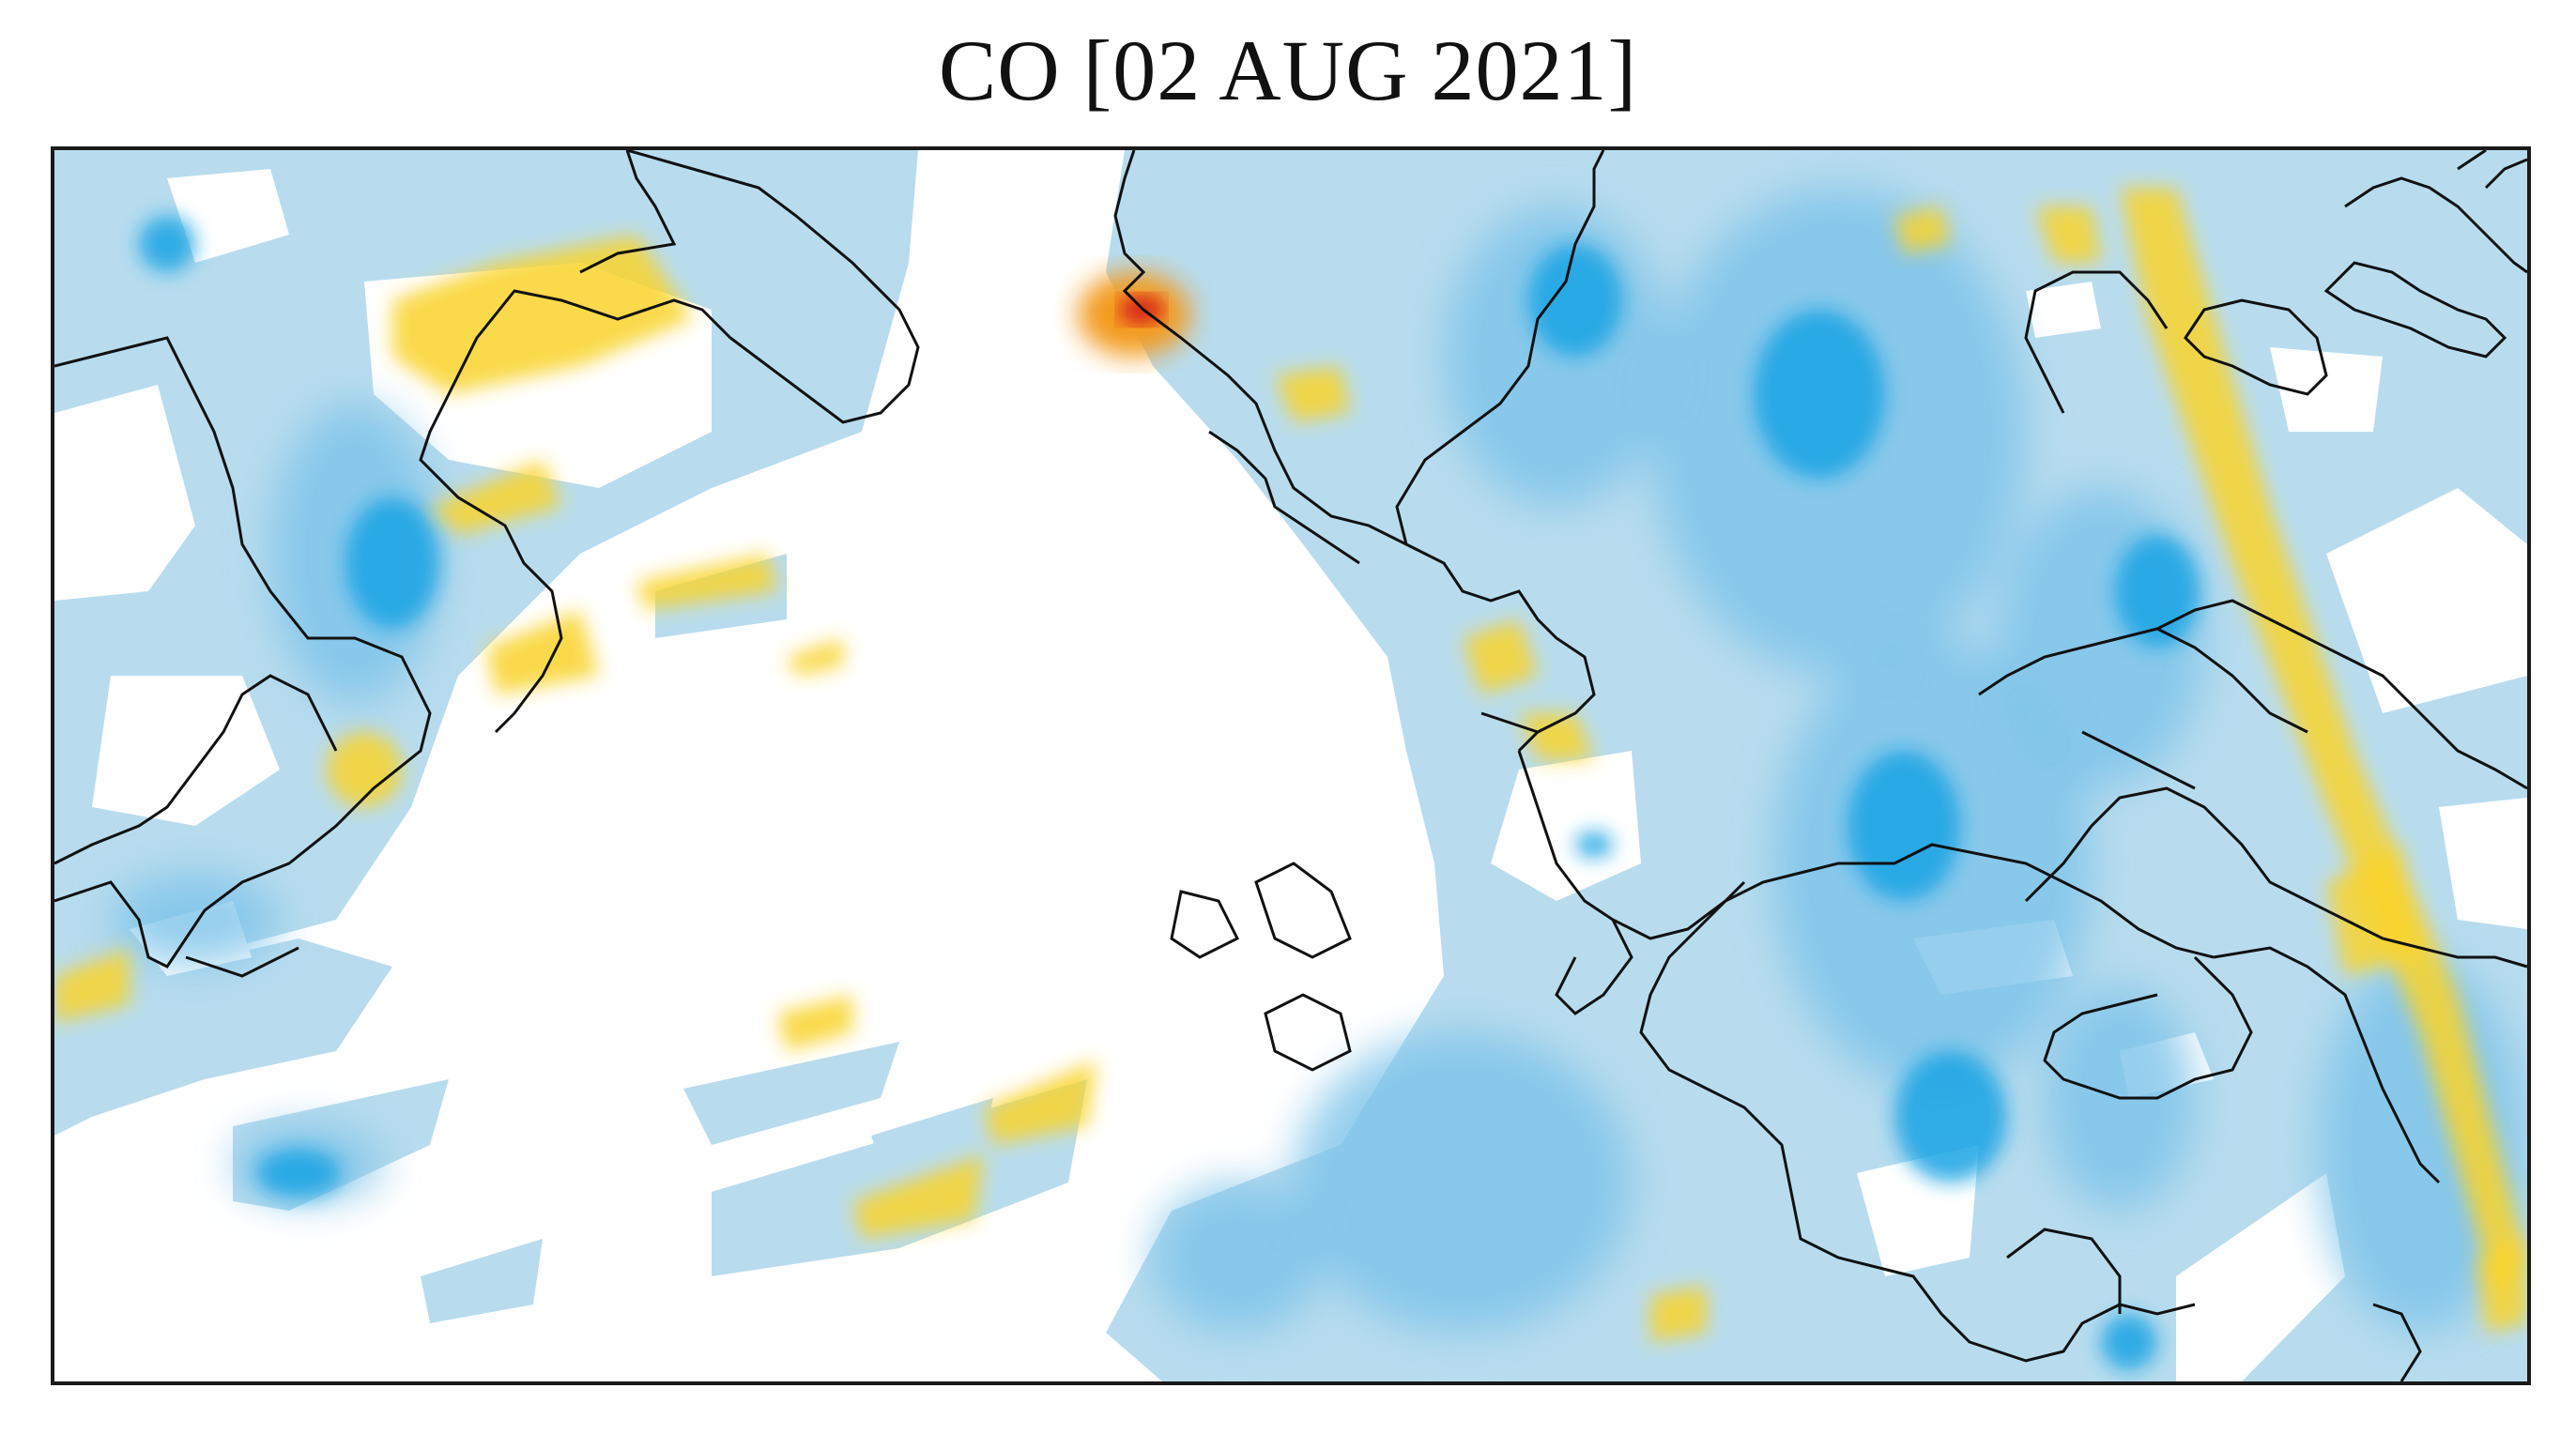 This screenshot has width=2576, height=1434. I want to click on co-hotspot, so click(1134, 314).